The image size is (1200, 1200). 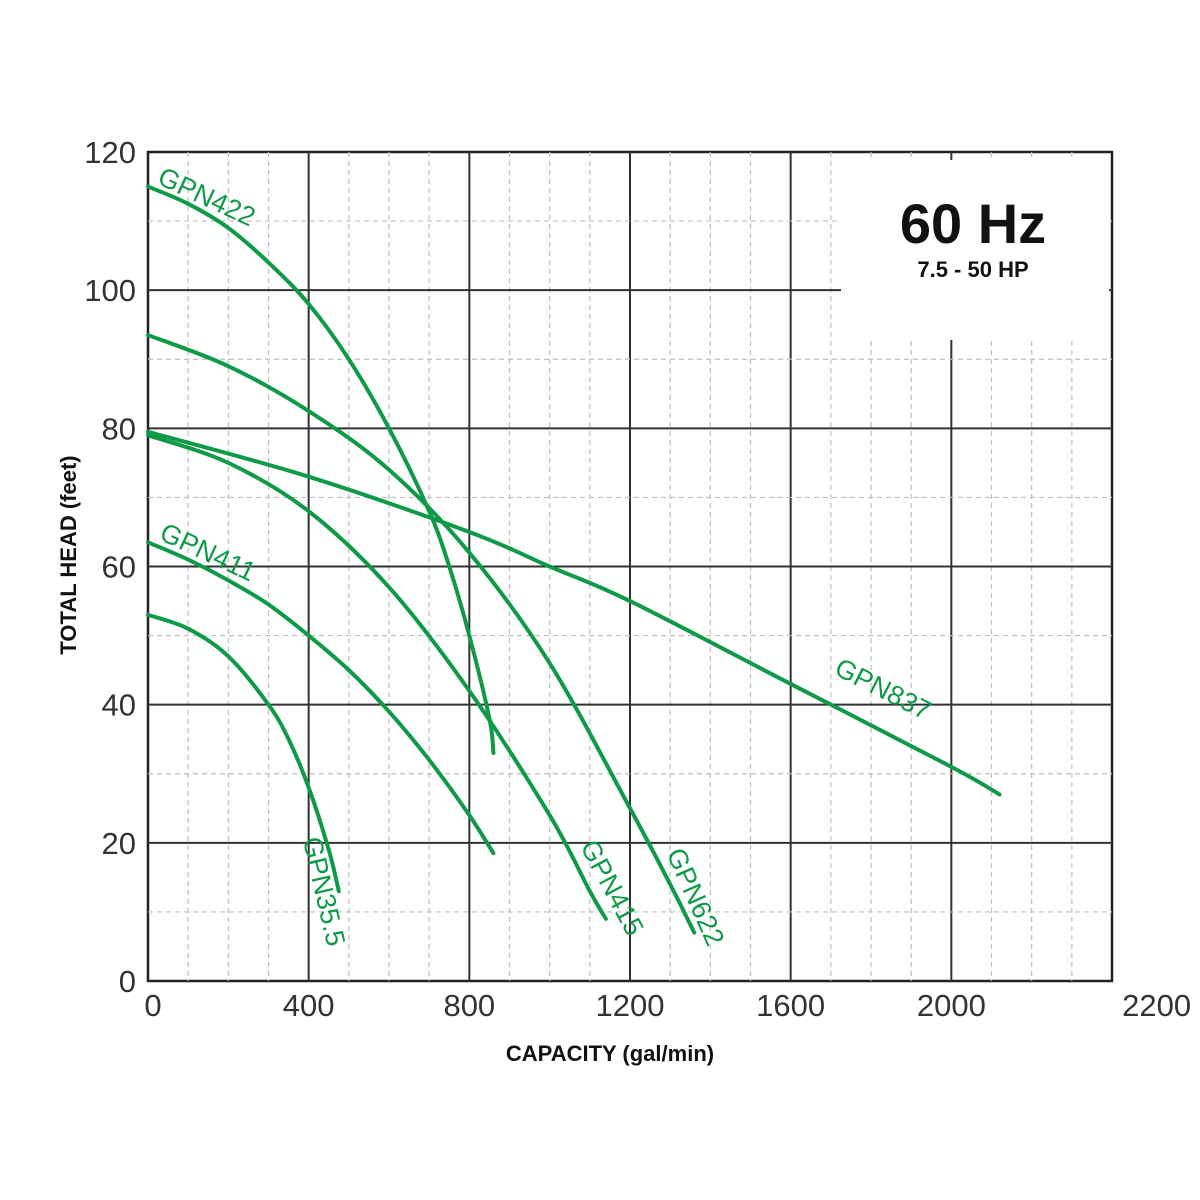 I want to click on y-tick-label: 60, so click(x=119, y=567).